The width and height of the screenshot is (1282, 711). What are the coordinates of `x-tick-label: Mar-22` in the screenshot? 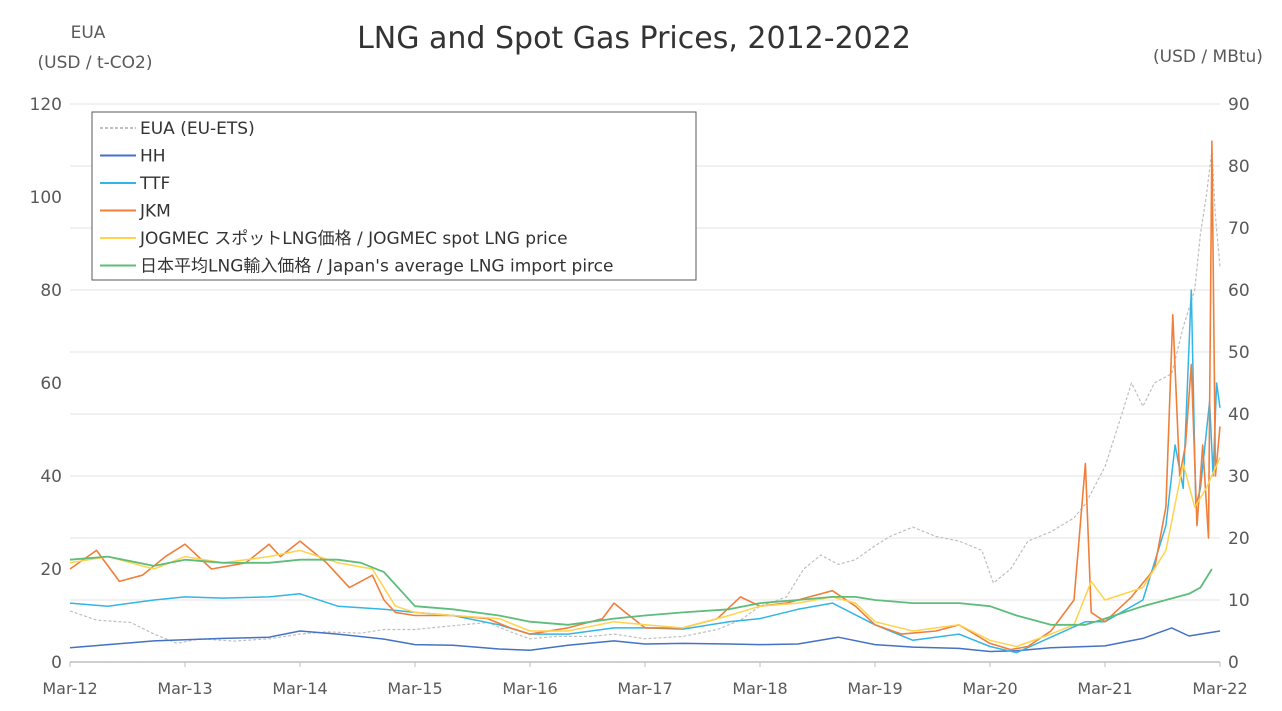 It's located at (1219, 688).